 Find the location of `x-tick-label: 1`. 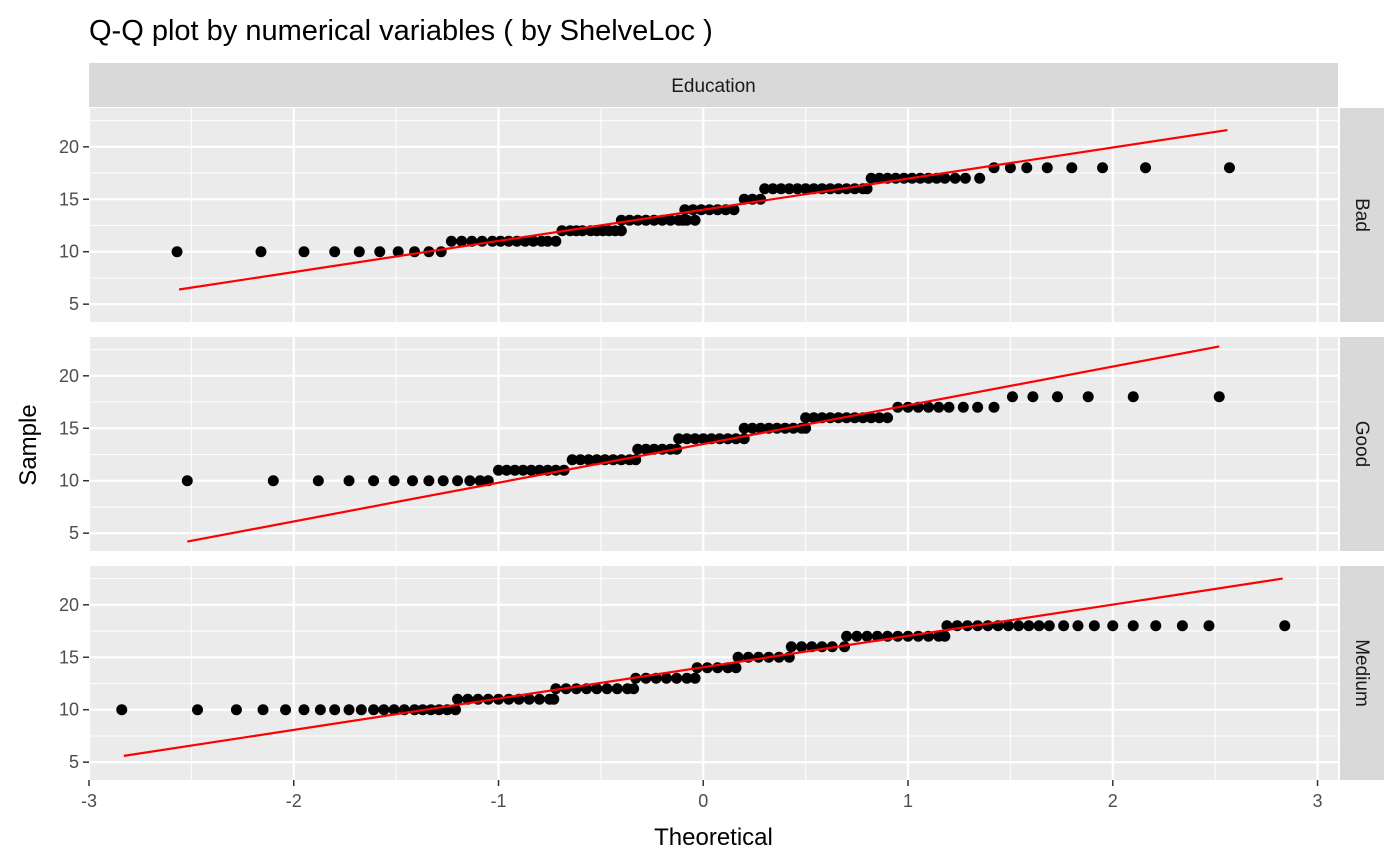

x-tick-label: 1 is located at coordinates (908, 801).